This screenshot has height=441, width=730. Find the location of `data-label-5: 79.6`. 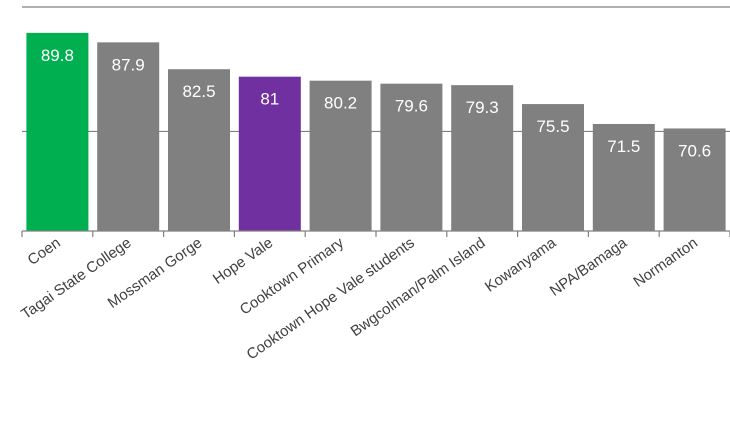

data-label-5: 79.6 is located at coordinates (411, 106).